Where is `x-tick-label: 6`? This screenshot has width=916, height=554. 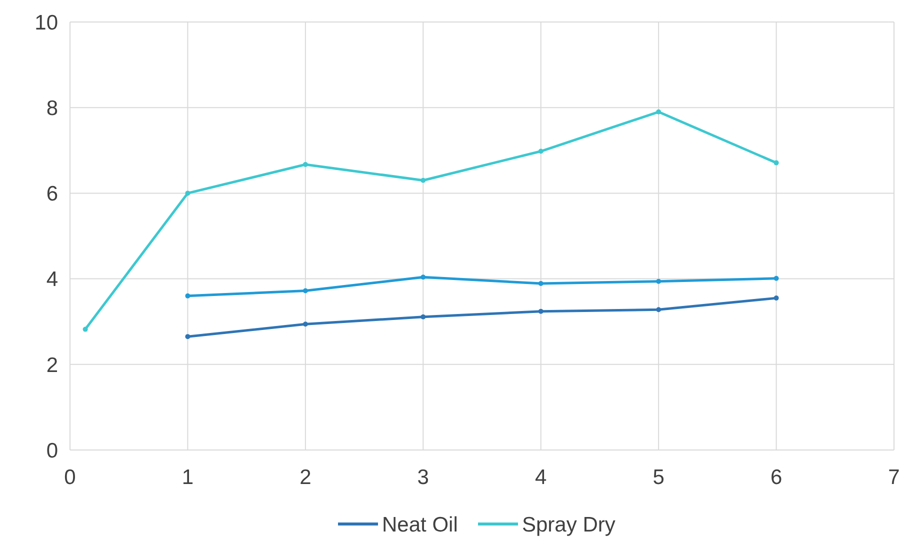
x-tick-label: 6 is located at coordinates (776, 477).